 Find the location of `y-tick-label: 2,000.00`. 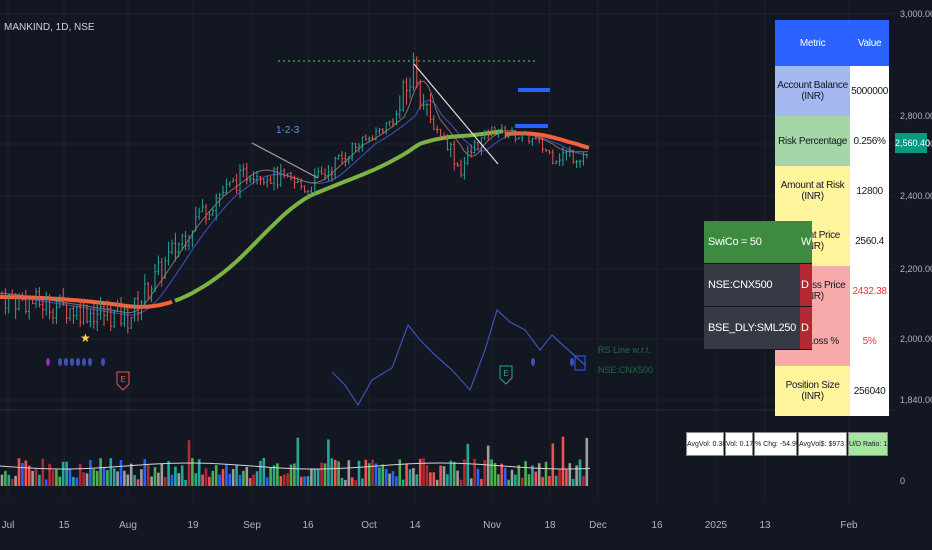

y-tick-label: 2,000.00 is located at coordinates (916, 339).